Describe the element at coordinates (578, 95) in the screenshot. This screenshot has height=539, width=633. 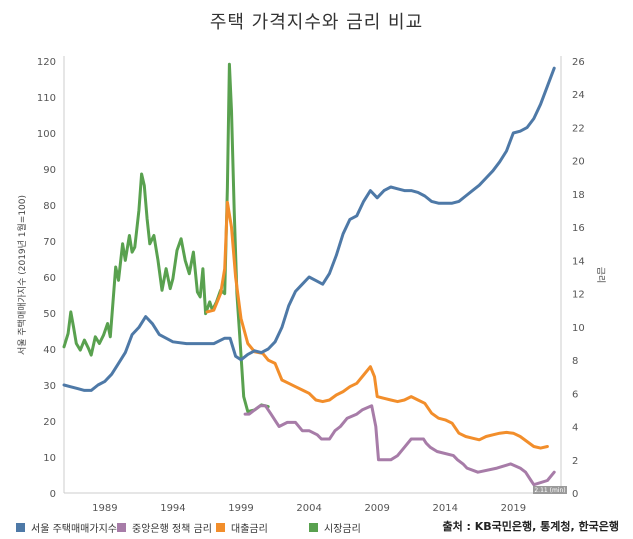
I see `right-tick-label: 24` at that location.